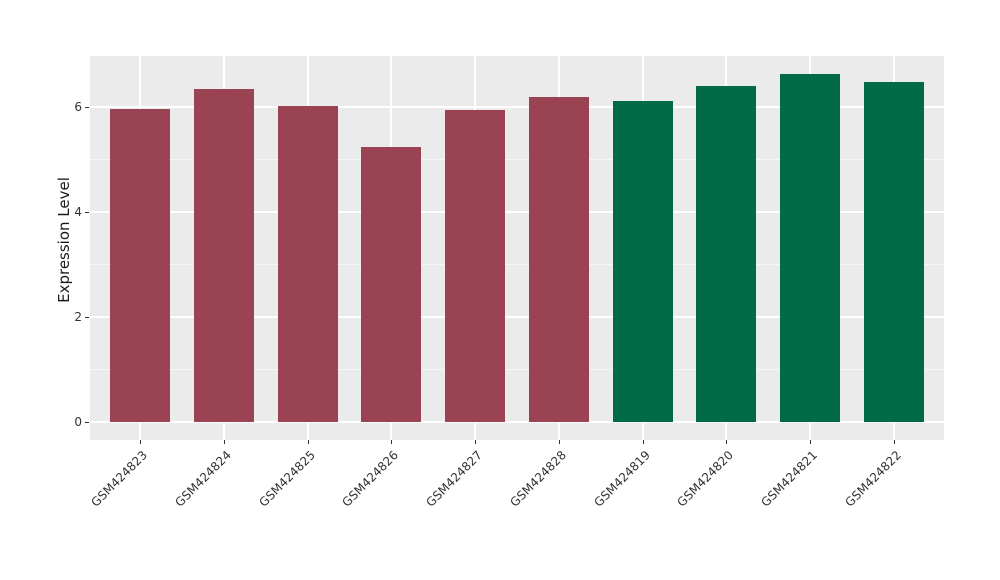 This screenshot has width=1000, height=580. Describe the element at coordinates (119, 479) in the screenshot. I see `x-tick-label: GSM424823` at that location.